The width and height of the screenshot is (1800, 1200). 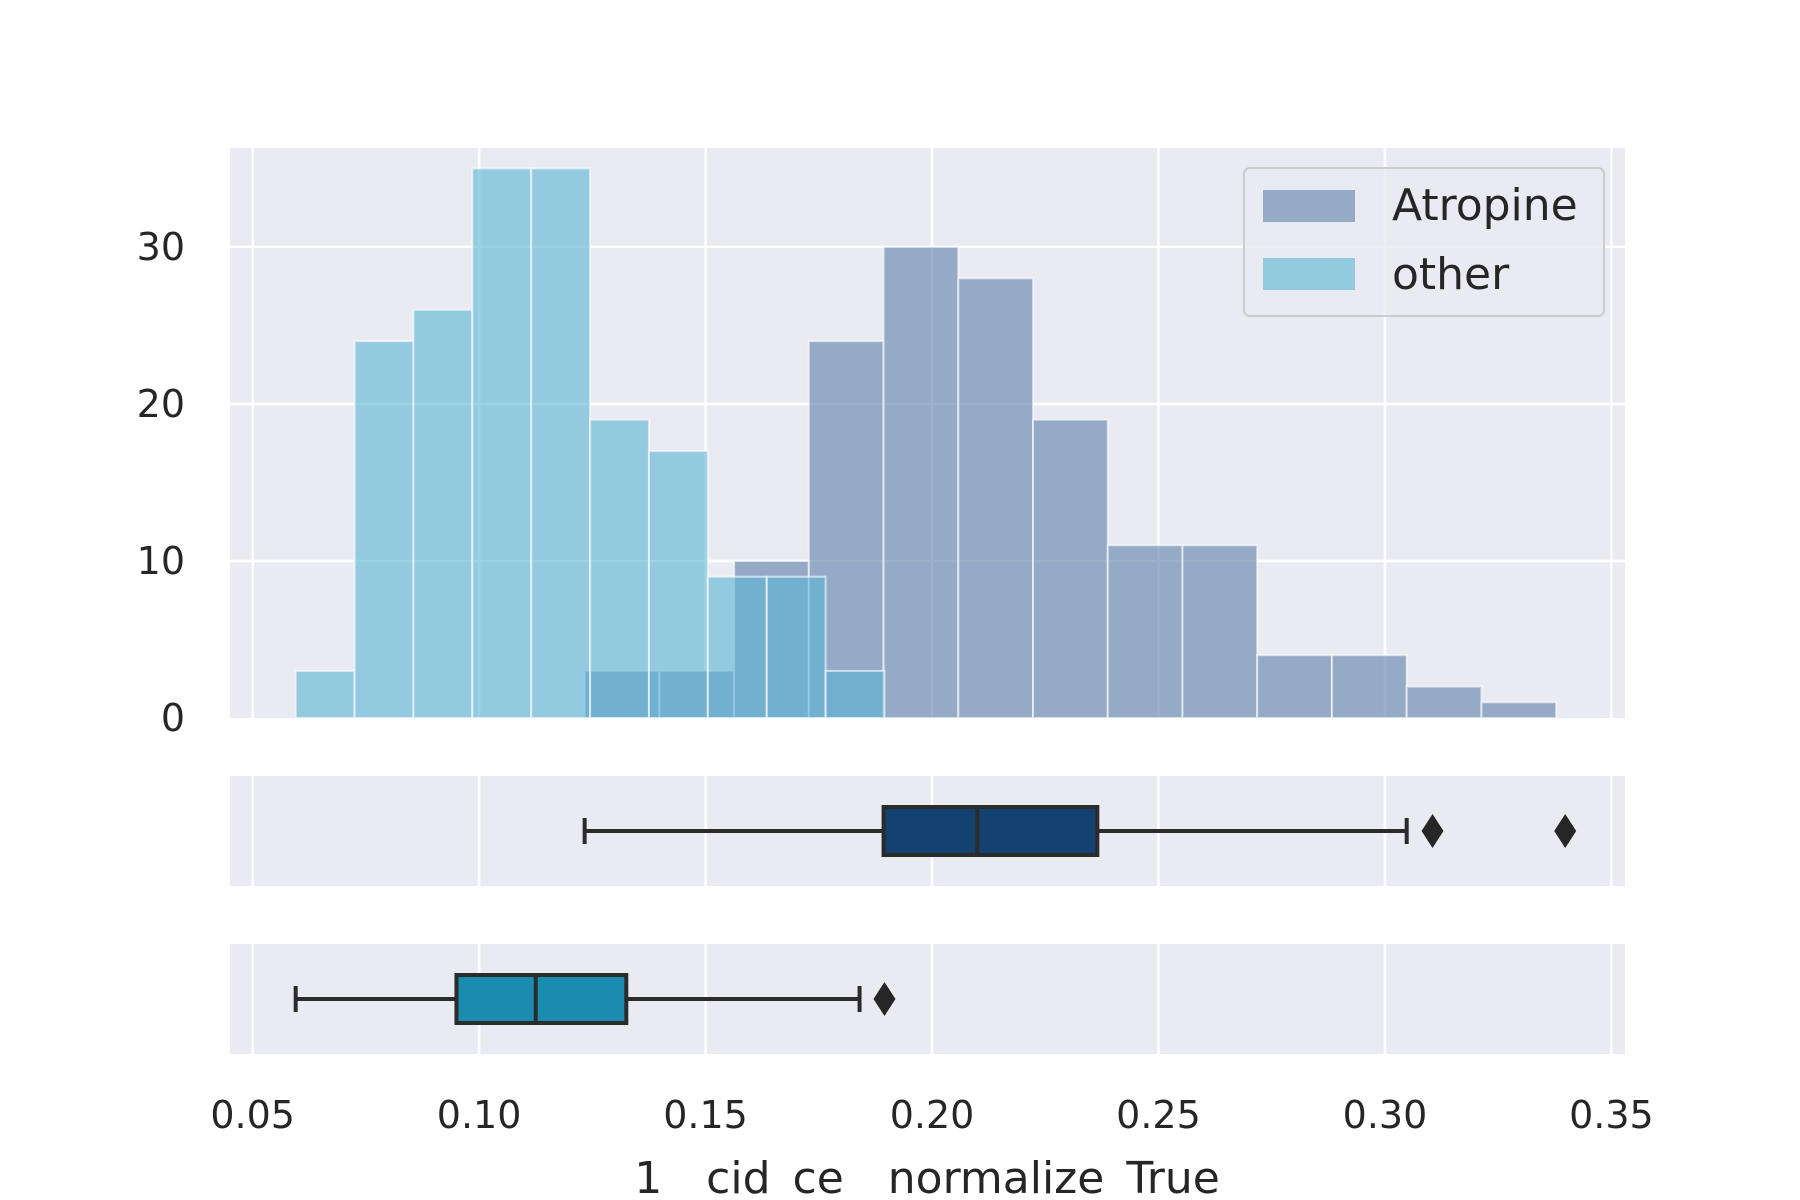 I want to click on legend-label-atropine: Atropine, so click(x=1485, y=205).